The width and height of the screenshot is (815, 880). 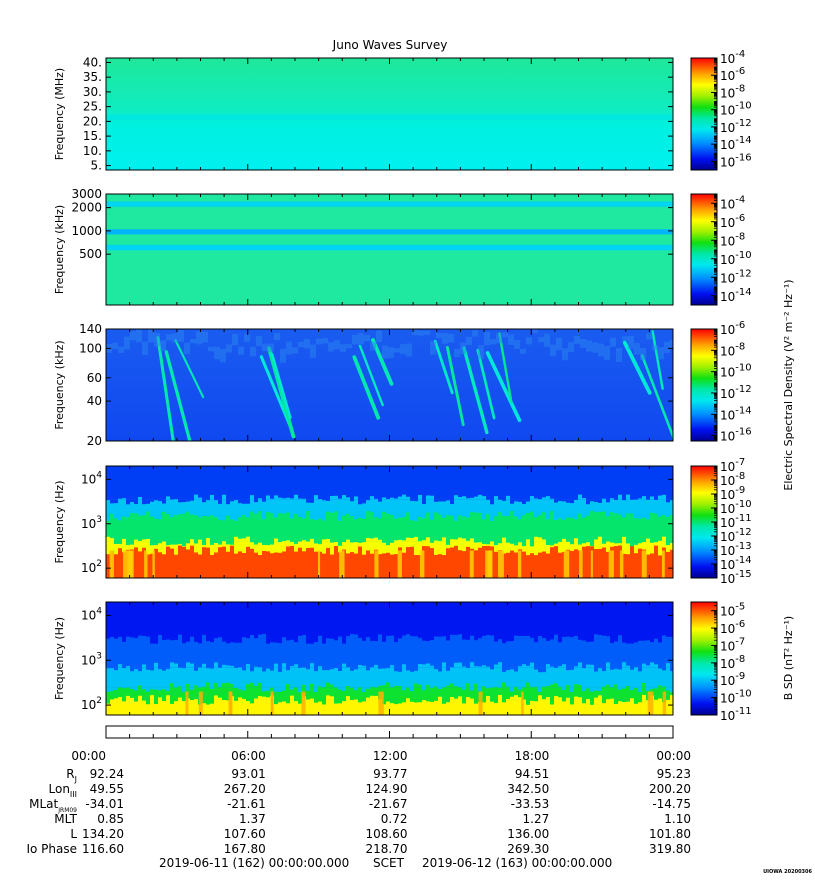 What do you see at coordinates (528, 789) in the screenshot?
I see `ephemeris-value: 342.50` at bounding box center [528, 789].